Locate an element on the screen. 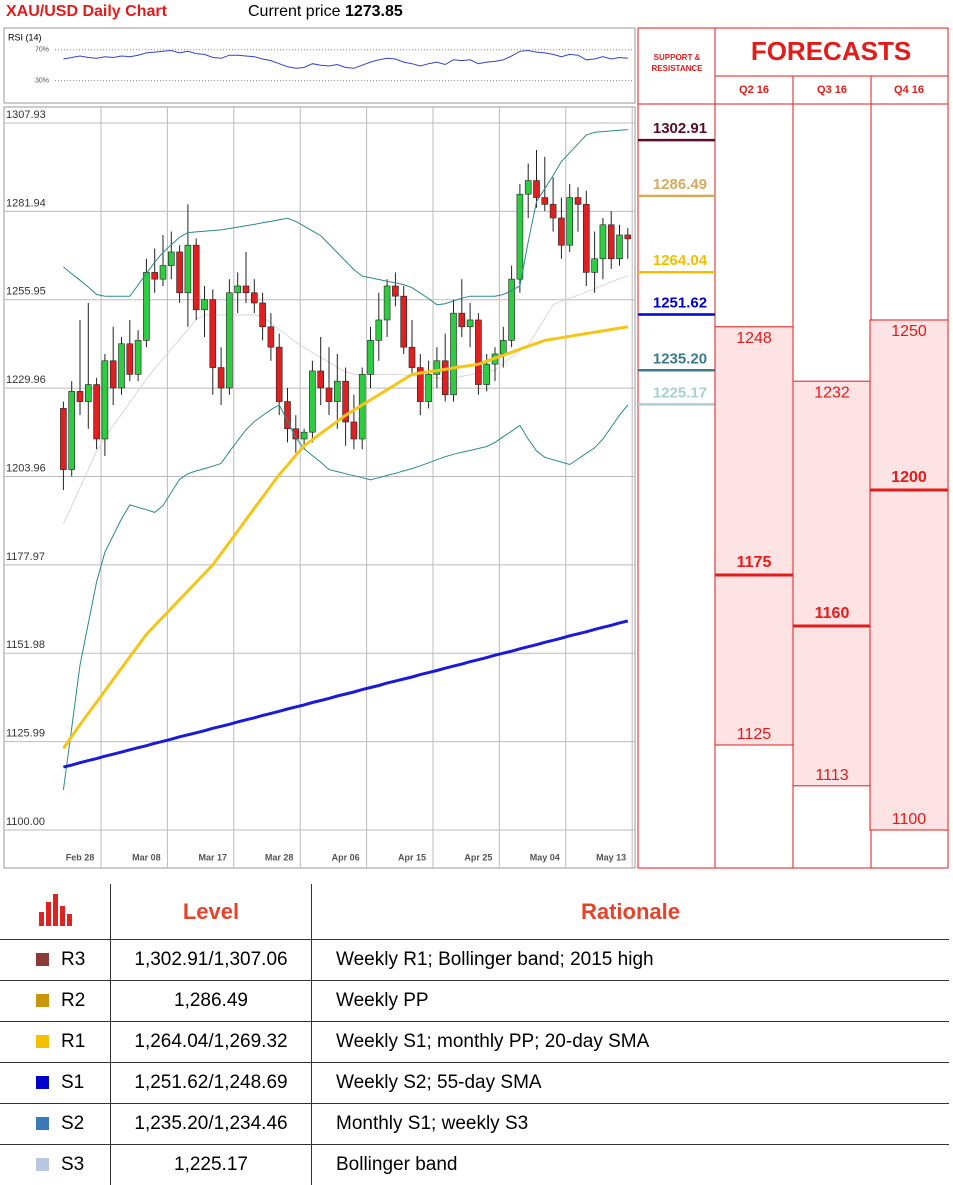 The image size is (953, 1185). rationale-cell: Monthly S1; weekly S3 is located at coordinates (630, 1124).